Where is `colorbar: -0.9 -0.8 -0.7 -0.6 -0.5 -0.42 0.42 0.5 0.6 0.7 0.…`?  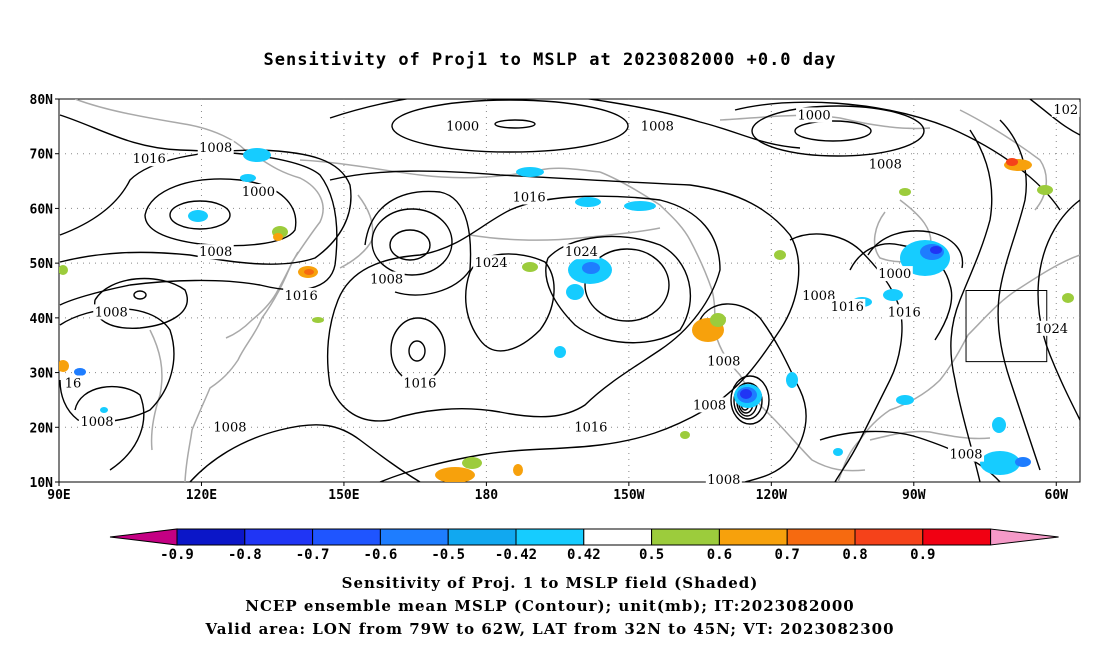
colorbar: -0.9 -0.8 -0.7 -0.6 -0.5 -0.42 0.42 0.5 0.6 0.7 0.… is located at coordinates (584, 545).